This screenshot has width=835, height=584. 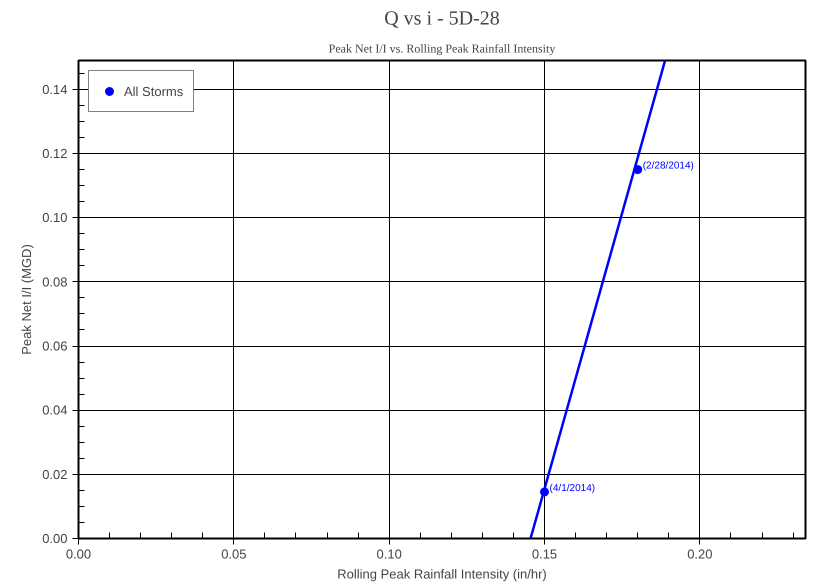 What do you see at coordinates (234, 554) in the screenshot?
I see `x-tick-label: 0.05` at bounding box center [234, 554].